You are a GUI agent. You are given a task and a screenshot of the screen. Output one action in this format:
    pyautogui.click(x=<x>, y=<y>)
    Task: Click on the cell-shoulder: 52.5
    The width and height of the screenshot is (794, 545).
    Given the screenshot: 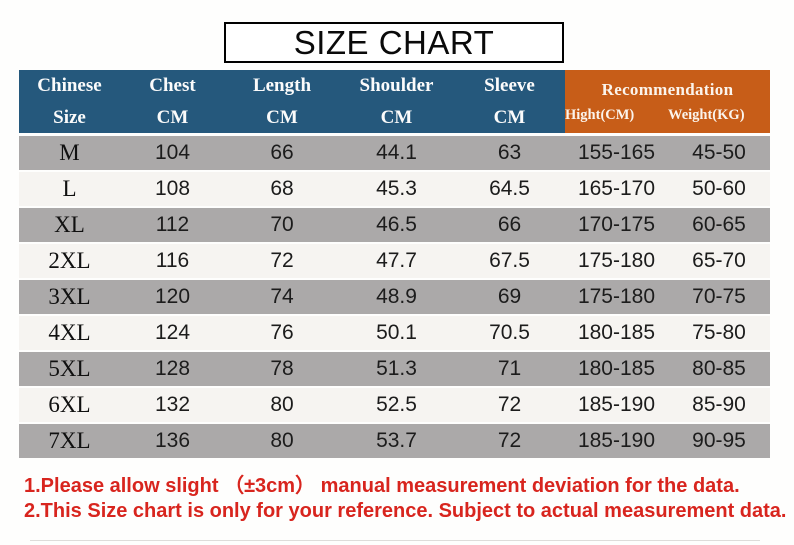 What is the action you would take?
    pyautogui.click(x=396, y=404)
    